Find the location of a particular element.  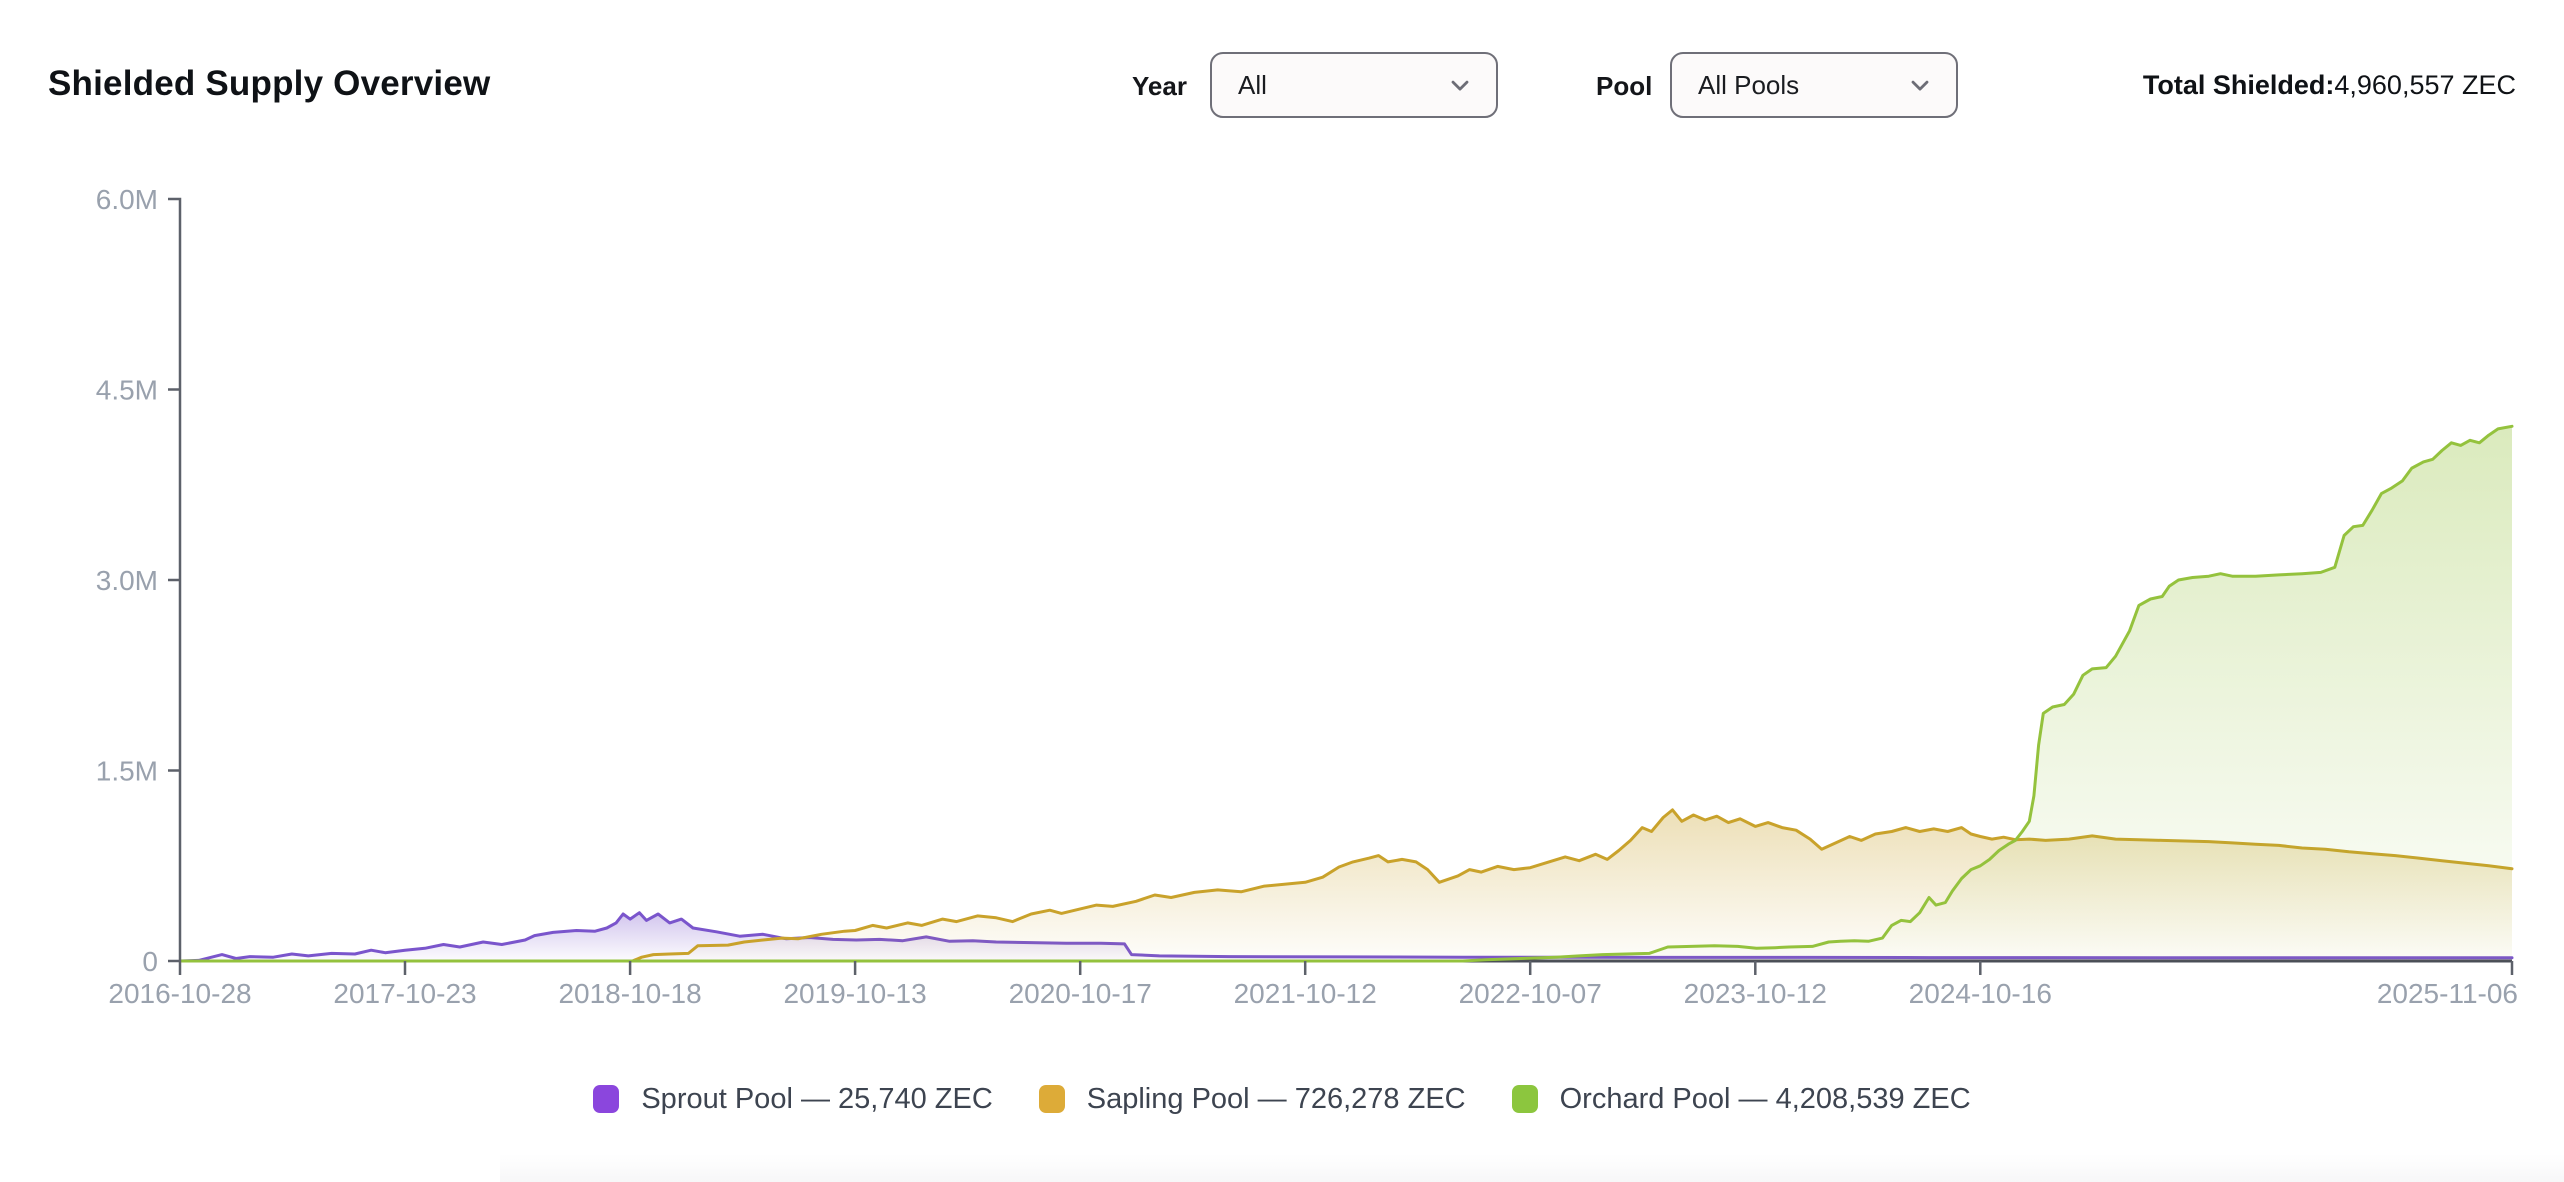

total-shielded-label: Total Shielded: is located at coordinates (2238, 85).